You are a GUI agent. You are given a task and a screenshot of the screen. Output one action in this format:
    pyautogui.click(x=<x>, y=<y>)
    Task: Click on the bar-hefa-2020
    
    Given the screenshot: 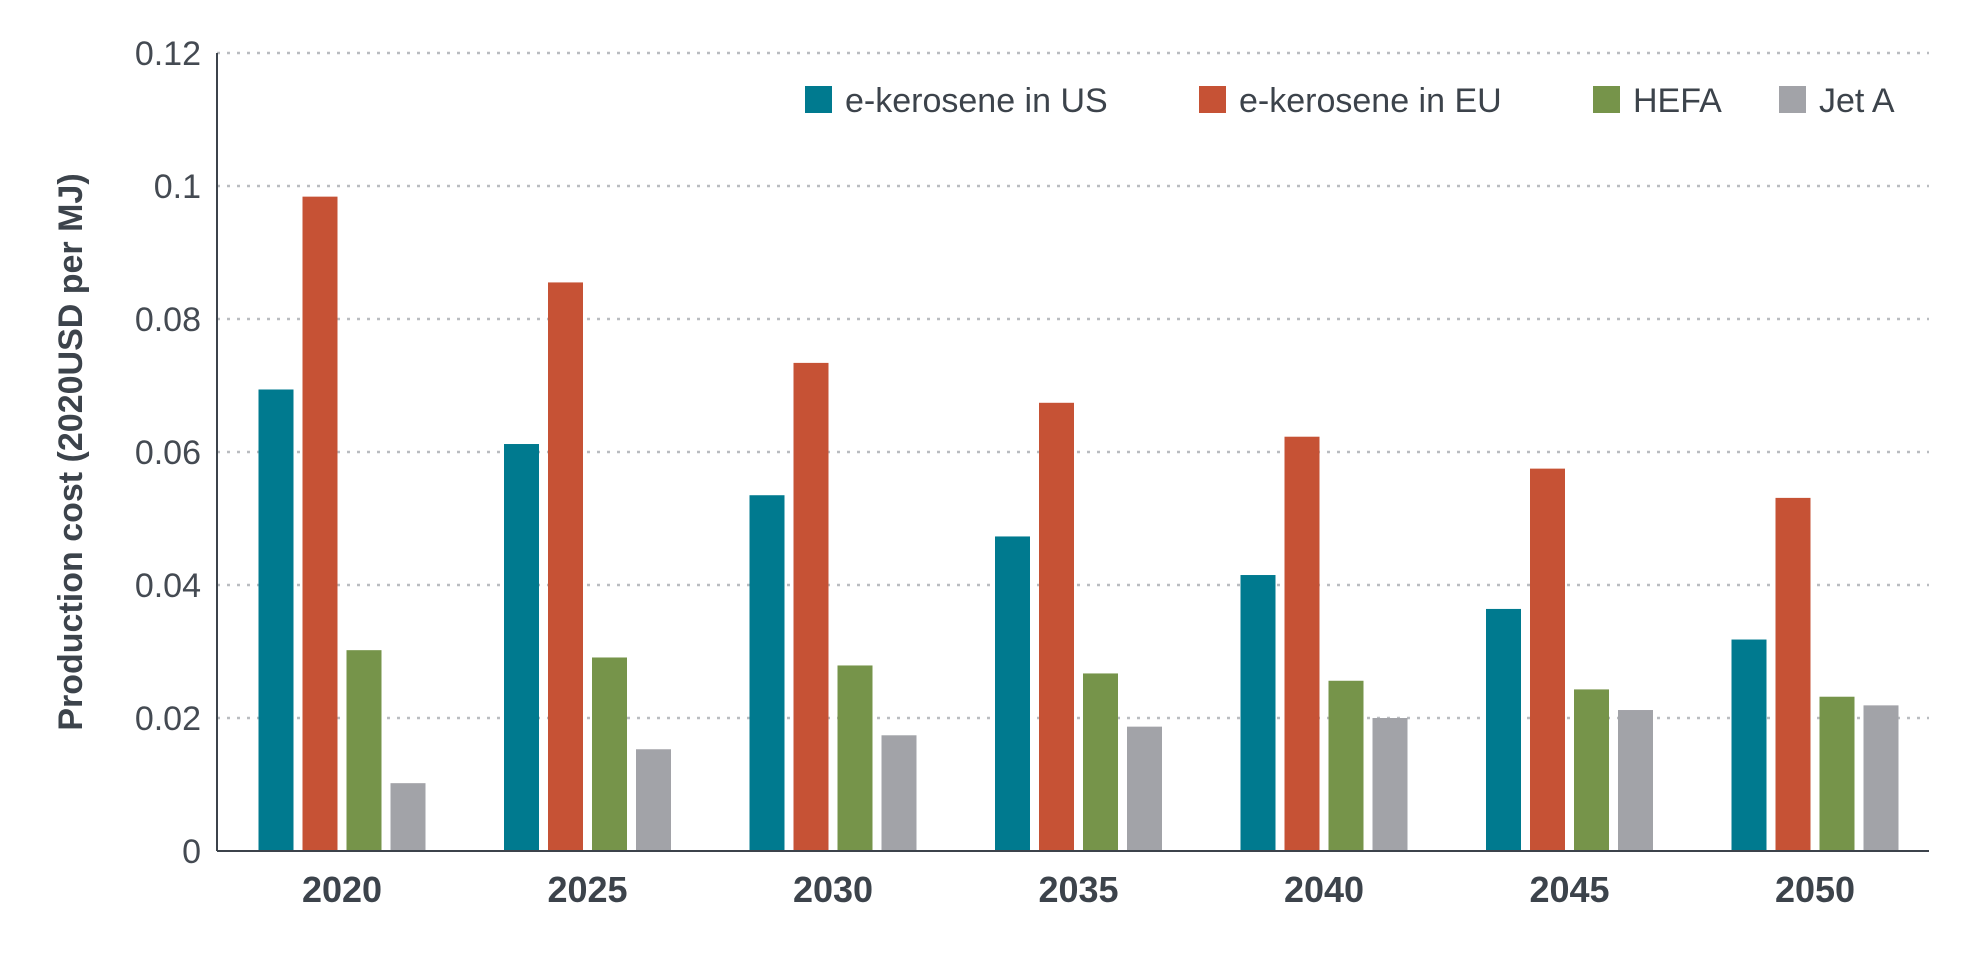 What is the action you would take?
    pyautogui.click(x=364, y=750)
    